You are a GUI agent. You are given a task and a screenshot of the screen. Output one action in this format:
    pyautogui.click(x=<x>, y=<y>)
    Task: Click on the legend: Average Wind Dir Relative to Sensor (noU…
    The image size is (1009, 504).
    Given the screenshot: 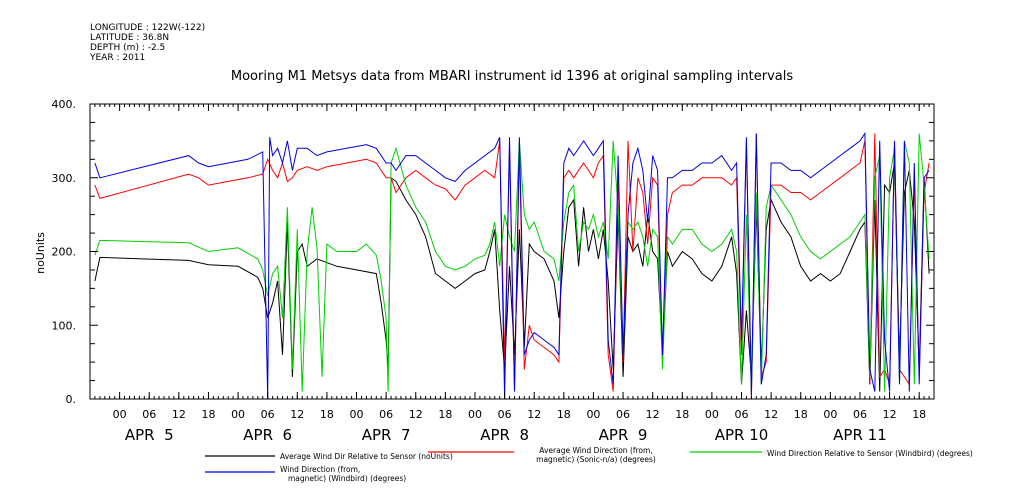 What is the action you would take?
    pyautogui.click(x=589, y=464)
    